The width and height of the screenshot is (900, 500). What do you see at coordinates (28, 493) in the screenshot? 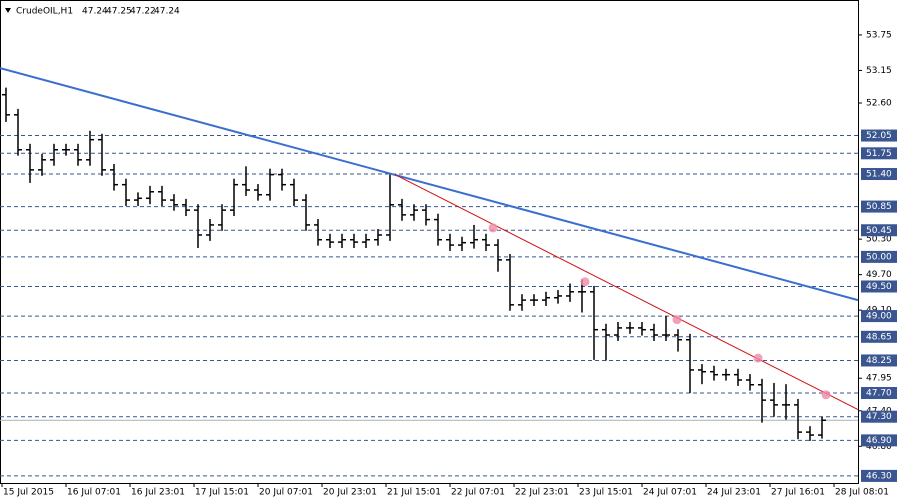
I see `x-tick-label: 15 Jul 2015` at bounding box center [28, 493].